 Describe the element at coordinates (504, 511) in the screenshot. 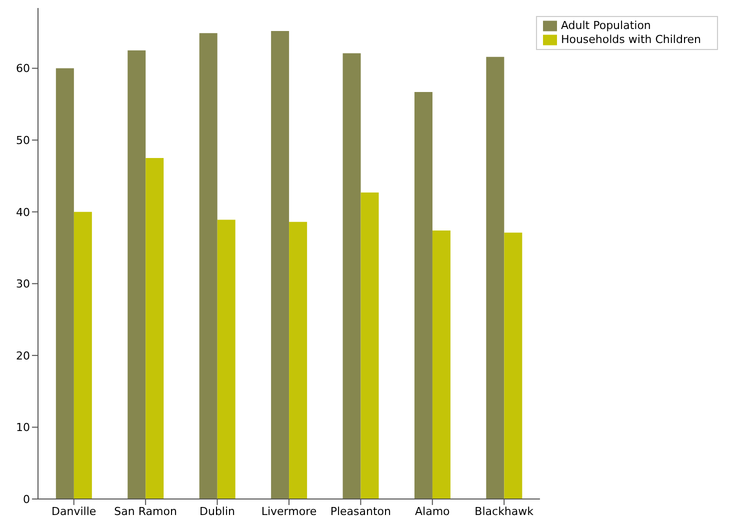

I see `x-tick-label: Blackhawk` at that location.